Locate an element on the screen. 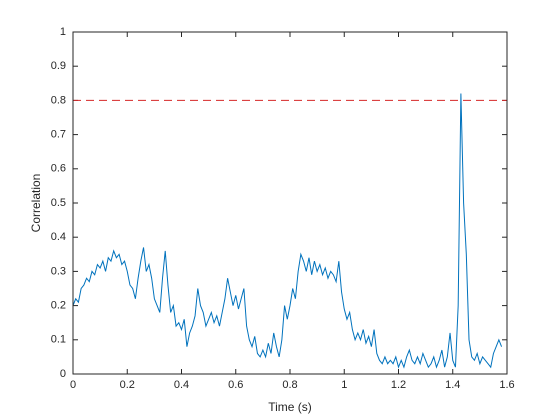 This screenshot has width=560, height=420. y-tick-label: 0.1 is located at coordinates (58, 340).